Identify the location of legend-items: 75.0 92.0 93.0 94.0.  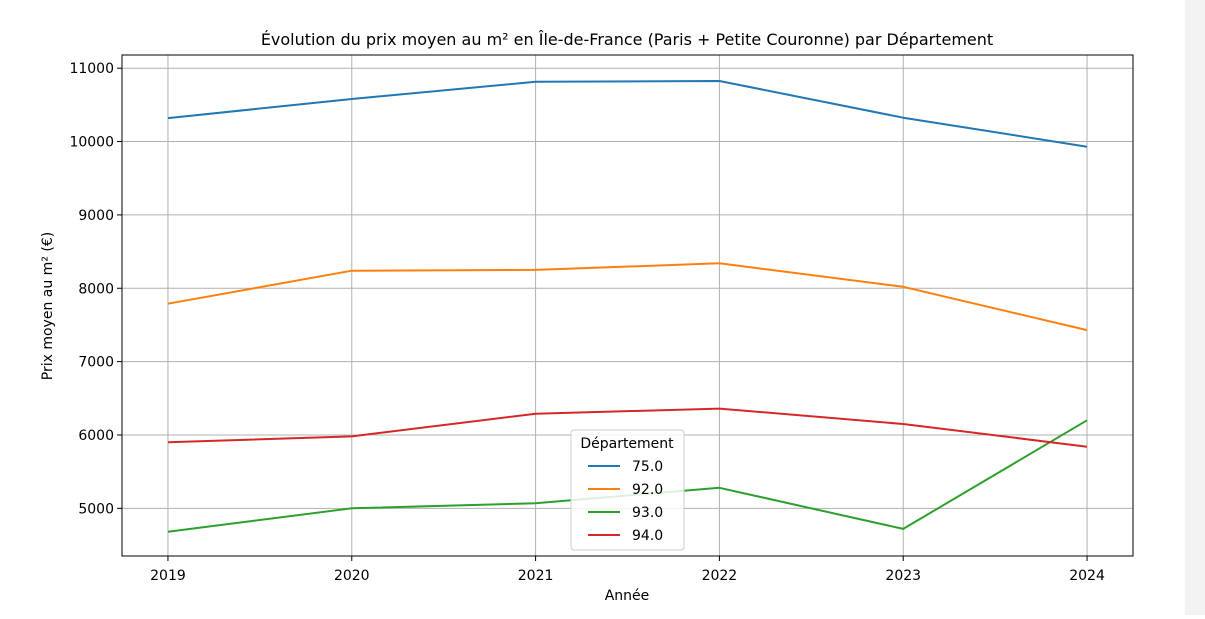
(625, 501).